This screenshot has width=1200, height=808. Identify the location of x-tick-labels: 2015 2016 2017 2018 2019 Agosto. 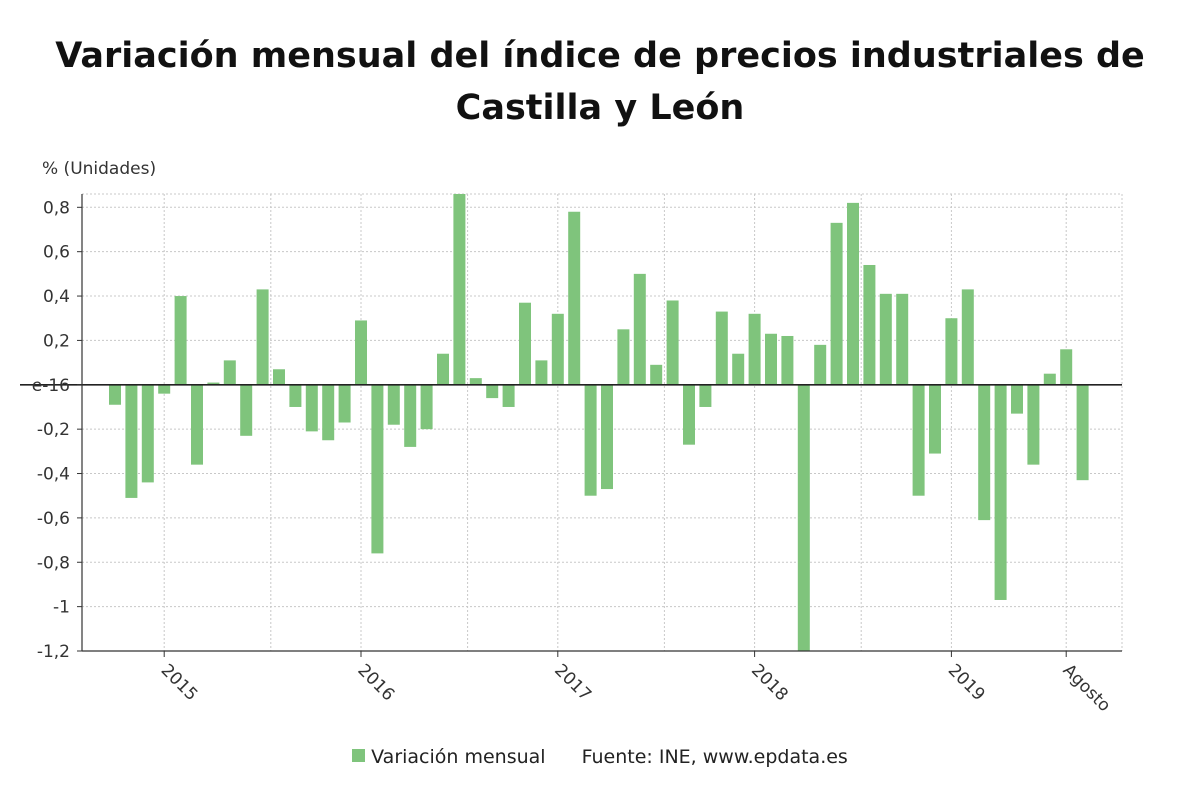
(636, 688).